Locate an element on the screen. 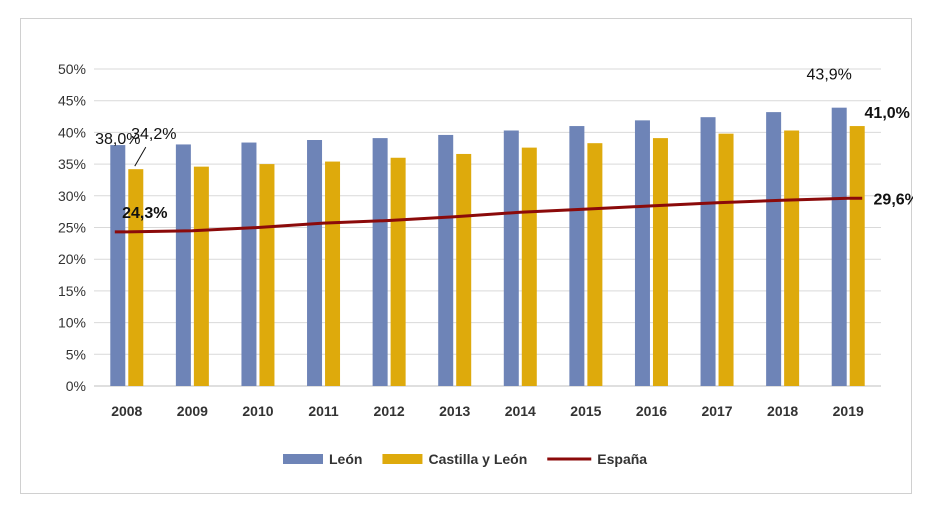  bar-le-n-2009 is located at coordinates (183, 265).